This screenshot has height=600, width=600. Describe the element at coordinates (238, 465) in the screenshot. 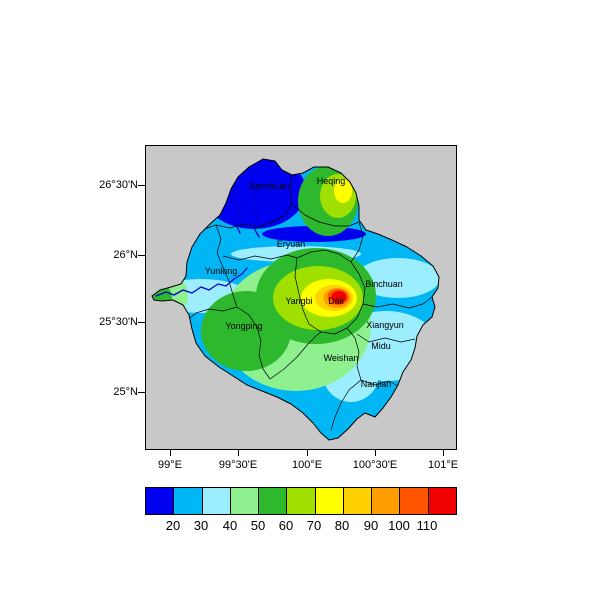

I see `x-tick-label: 99°30'E` at that location.